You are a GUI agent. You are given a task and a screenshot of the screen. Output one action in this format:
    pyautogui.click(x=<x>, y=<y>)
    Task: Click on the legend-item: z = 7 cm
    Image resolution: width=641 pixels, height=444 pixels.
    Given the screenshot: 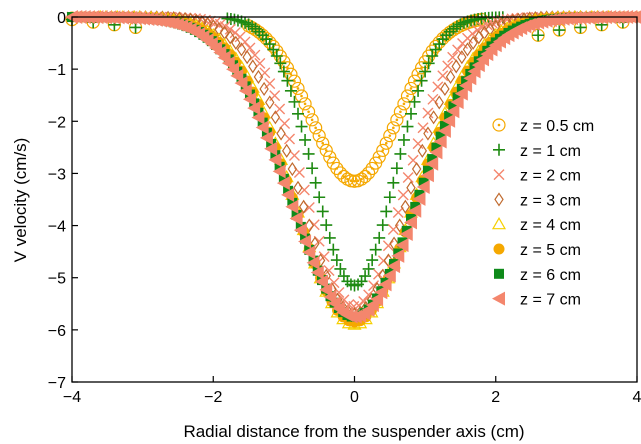 What is the action you would take?
    pyautogui.click(x=536, y=300)
    